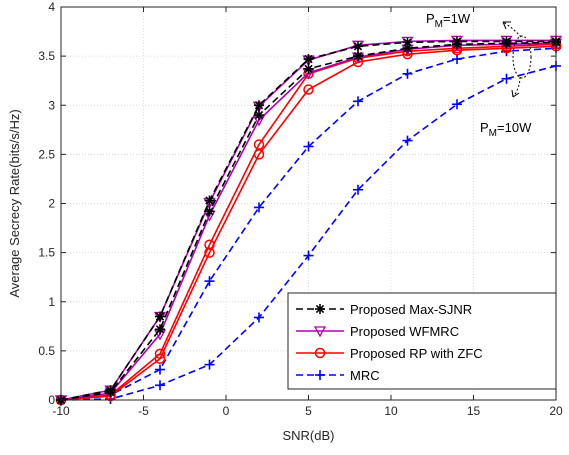  What do you see at coordinates (51, 400) in the screenshot?
I see `y-tick-label: 0` at bounding box center [51, 400].